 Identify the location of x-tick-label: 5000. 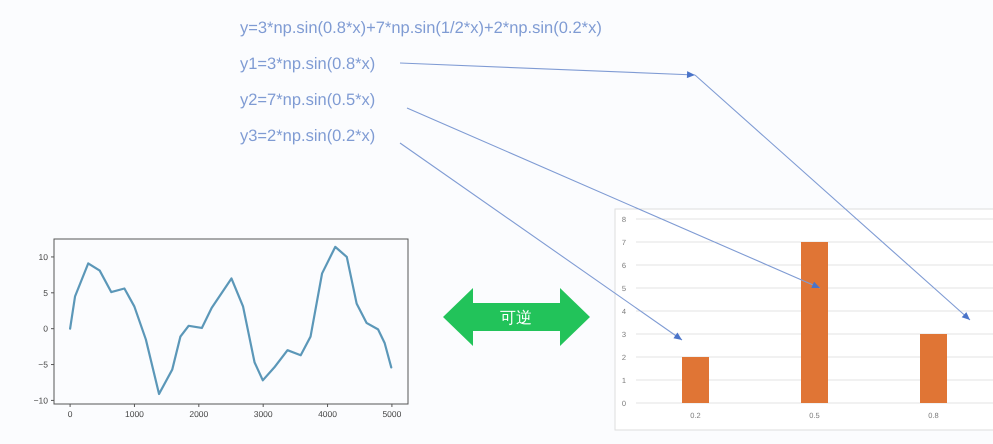
(392, 414).